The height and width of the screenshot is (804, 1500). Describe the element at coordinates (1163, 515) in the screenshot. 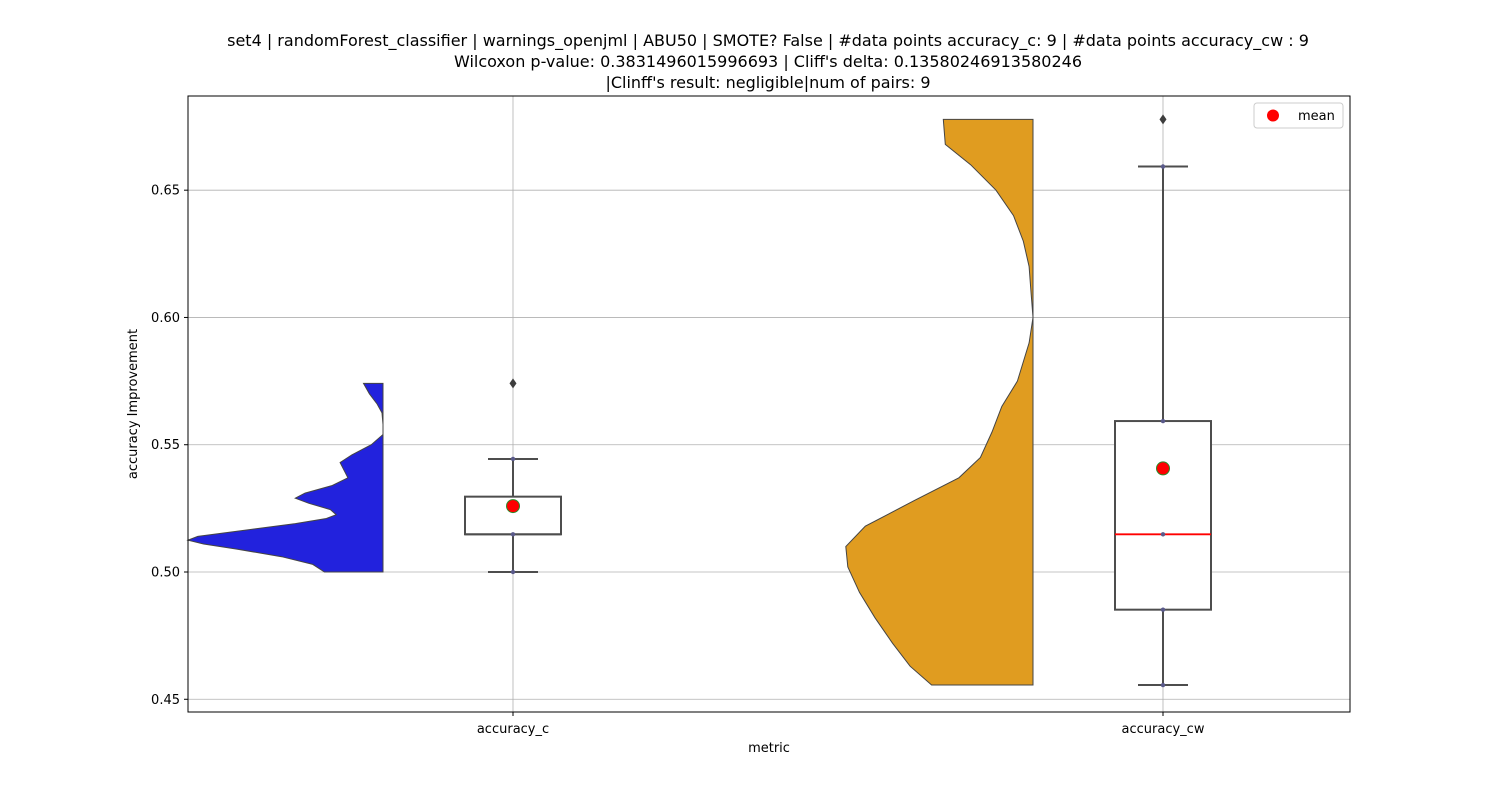

I see `box-accuracy_cw` at that location.